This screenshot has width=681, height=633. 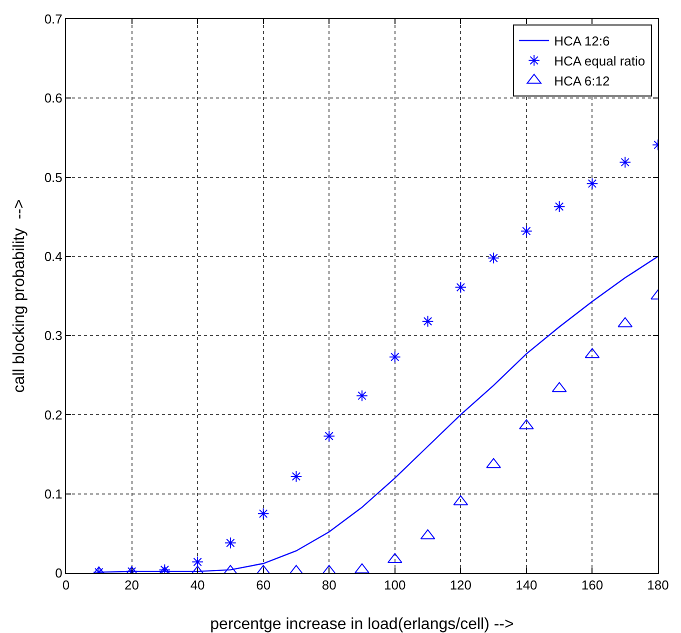 What do you see at coordinates (362, 624) in the screenshot?
I see `x-axis-title: percentge increase in load(erlangs/cell) -->` at bounding box center [362, 624].